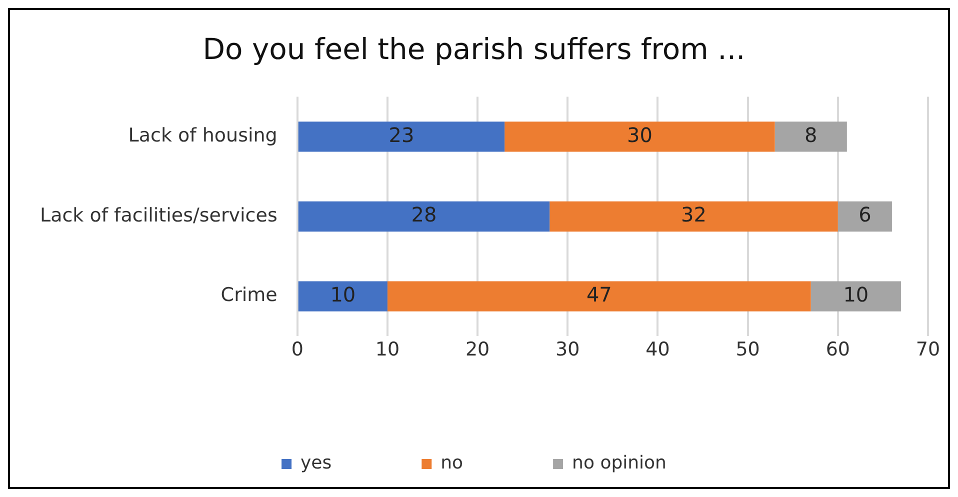  I want to click on data-label: 32, so click(693, 214).